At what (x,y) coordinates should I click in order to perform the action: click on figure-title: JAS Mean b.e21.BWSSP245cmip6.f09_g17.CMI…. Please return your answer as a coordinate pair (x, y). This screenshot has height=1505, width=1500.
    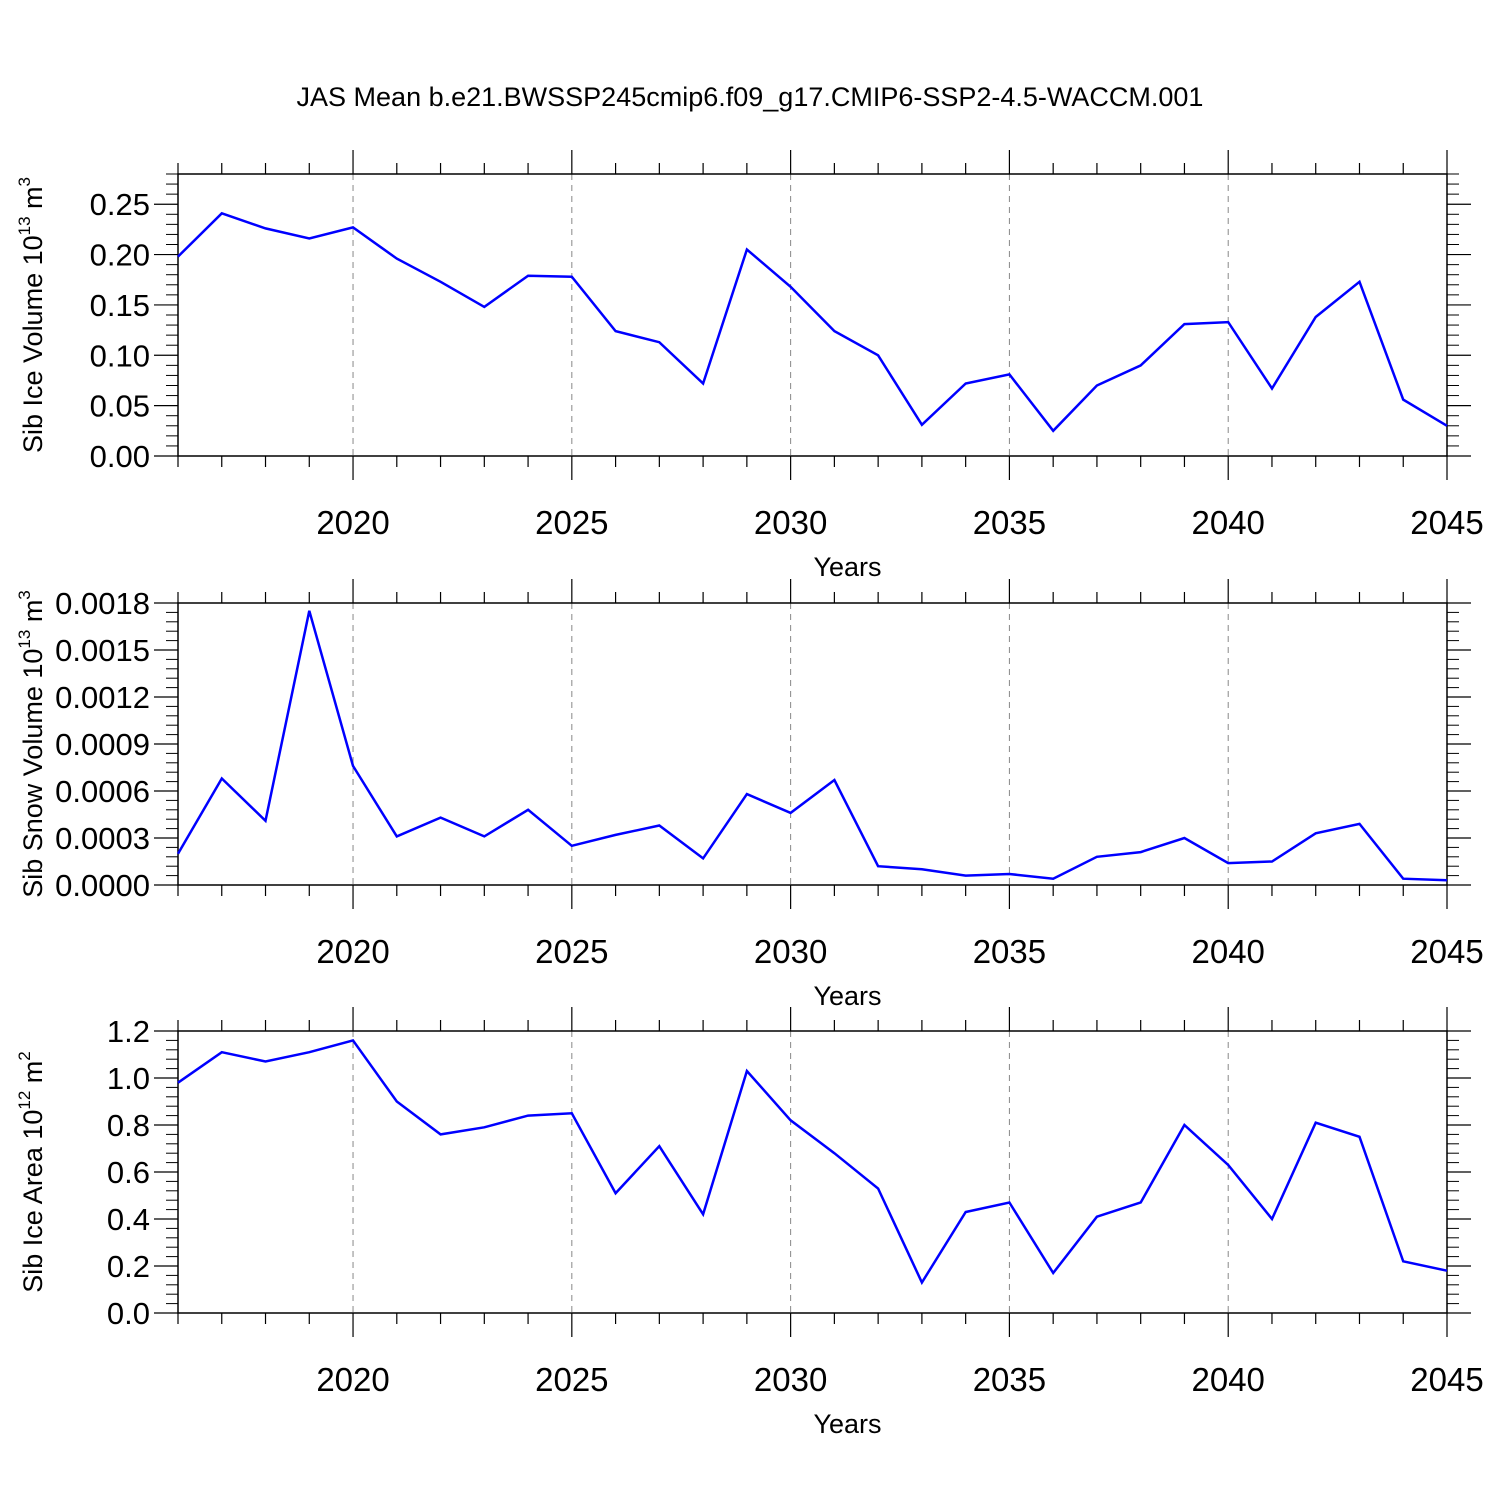
    Looking at the image, I should click on (750, 97).